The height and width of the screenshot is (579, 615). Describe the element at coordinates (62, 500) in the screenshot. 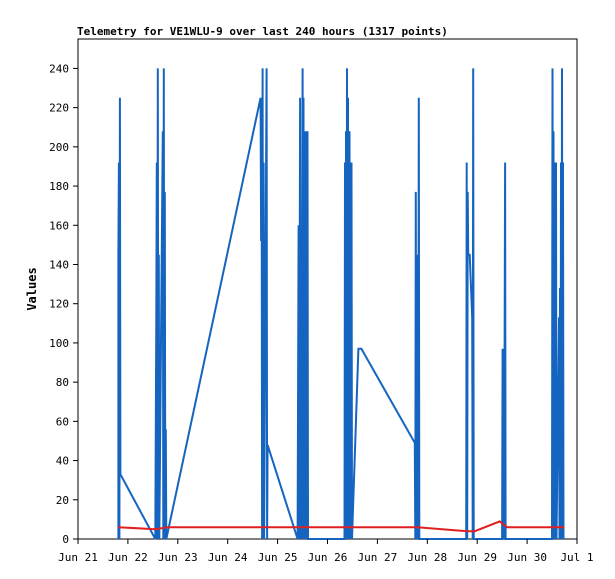

I see `y-tick-label: 20` at that location.